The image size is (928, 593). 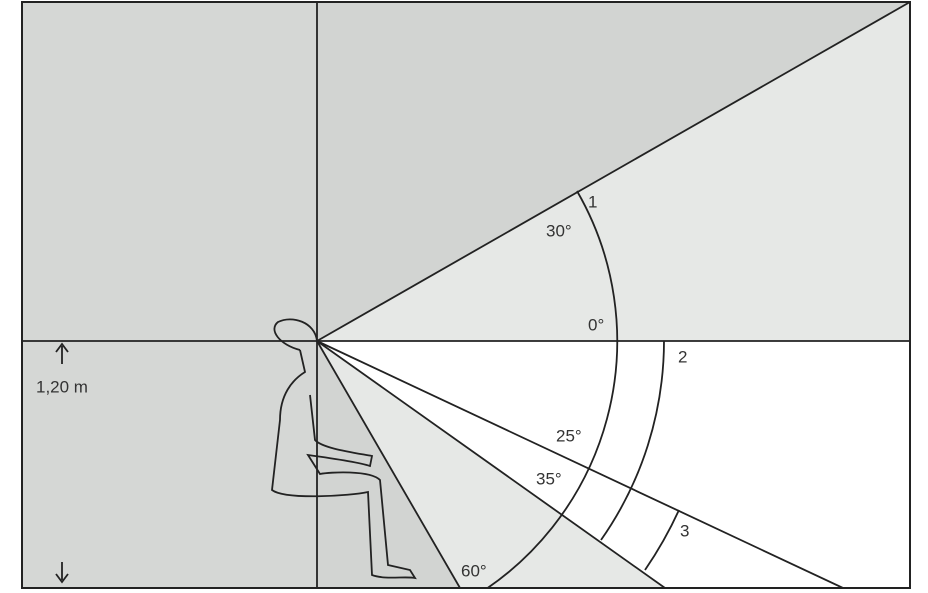 What do you see at coordinates (682, 356) in the screenshot?
I see `zone-label: 2` at bounding box center [682, 356].